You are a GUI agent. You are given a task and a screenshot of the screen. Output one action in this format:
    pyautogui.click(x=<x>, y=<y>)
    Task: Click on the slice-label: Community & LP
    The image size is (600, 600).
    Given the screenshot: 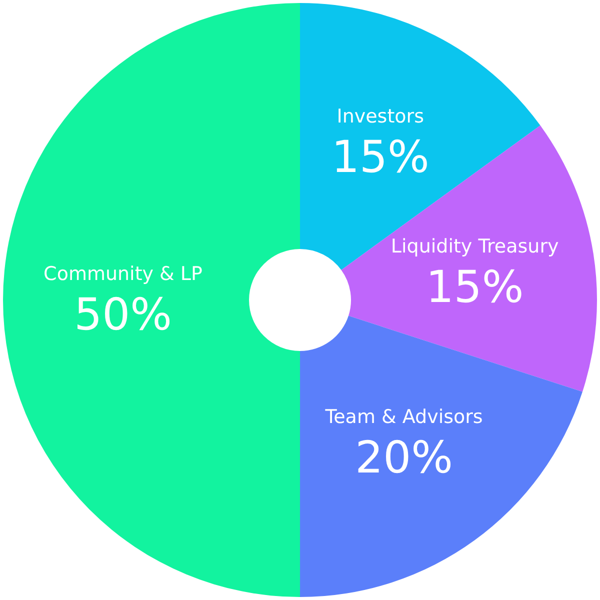 What is the action you would take?
    pyautogui.click(x=123, y=274)
    